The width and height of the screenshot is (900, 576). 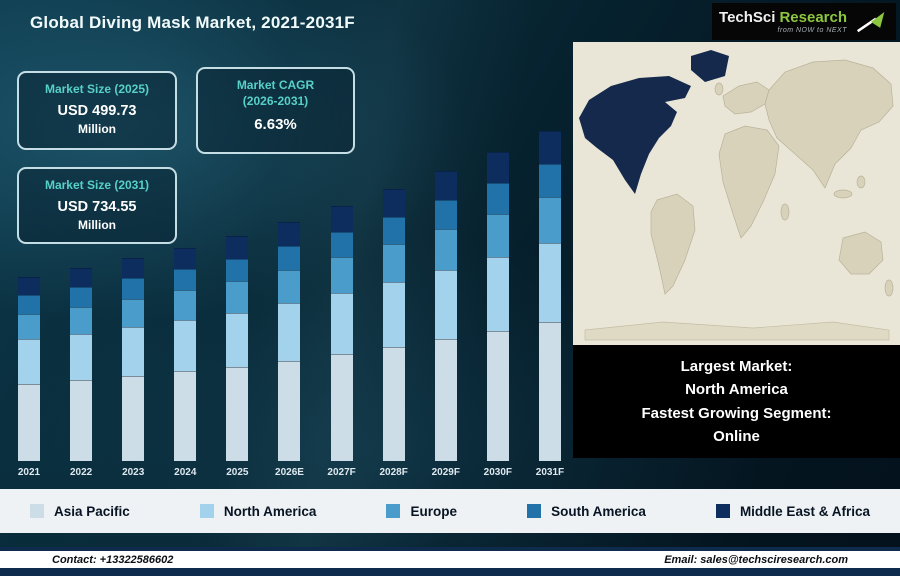 I want to click on bar-label: 2027F, so click(x=341, y=472).